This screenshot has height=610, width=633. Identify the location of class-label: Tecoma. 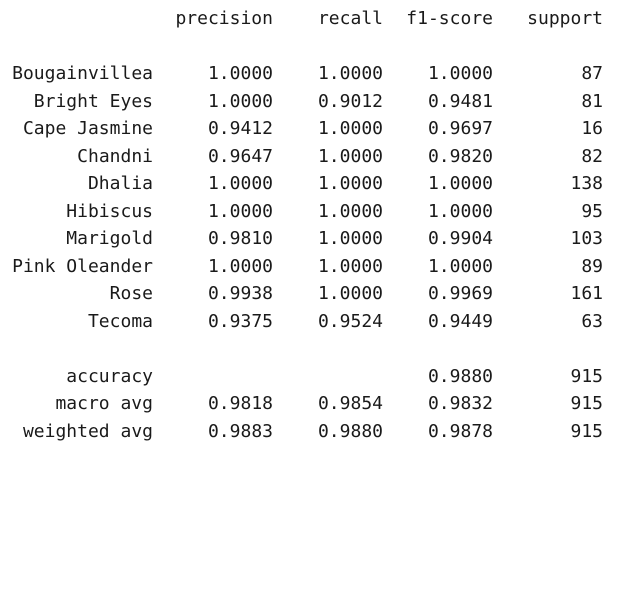
(120, 321).